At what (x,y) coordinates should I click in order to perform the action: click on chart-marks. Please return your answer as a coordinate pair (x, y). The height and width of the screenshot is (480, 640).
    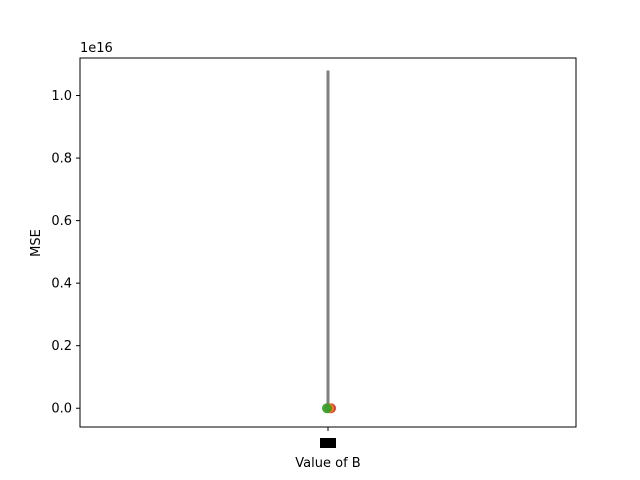
    Looking at the image, I should click on (329, 242).